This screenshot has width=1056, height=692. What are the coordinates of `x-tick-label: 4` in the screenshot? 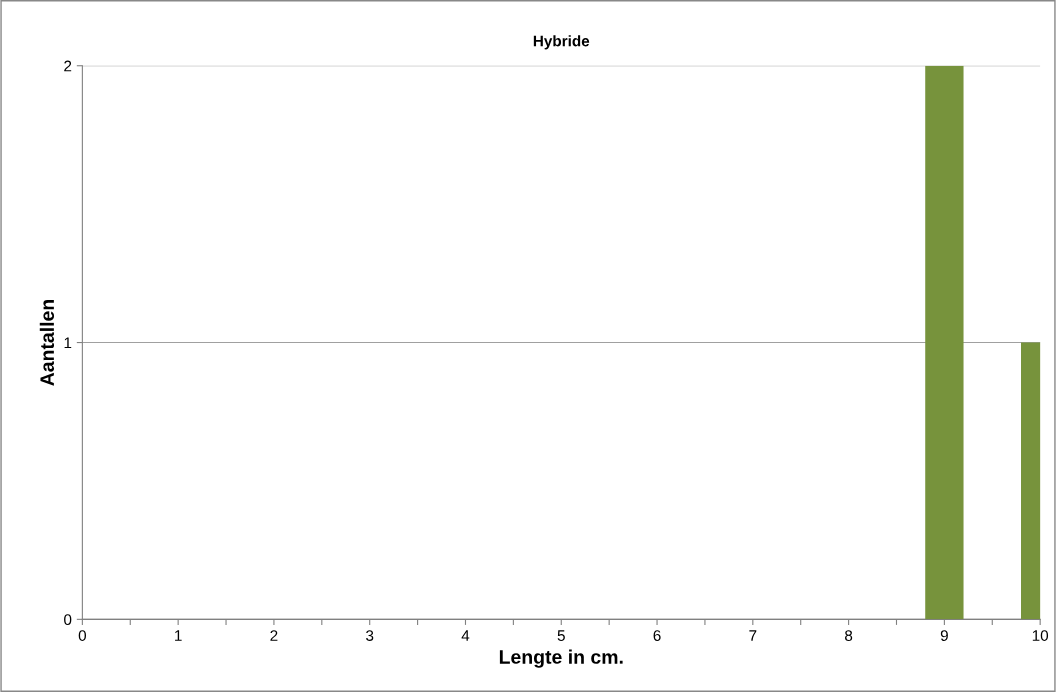 It's located at (465, 635).